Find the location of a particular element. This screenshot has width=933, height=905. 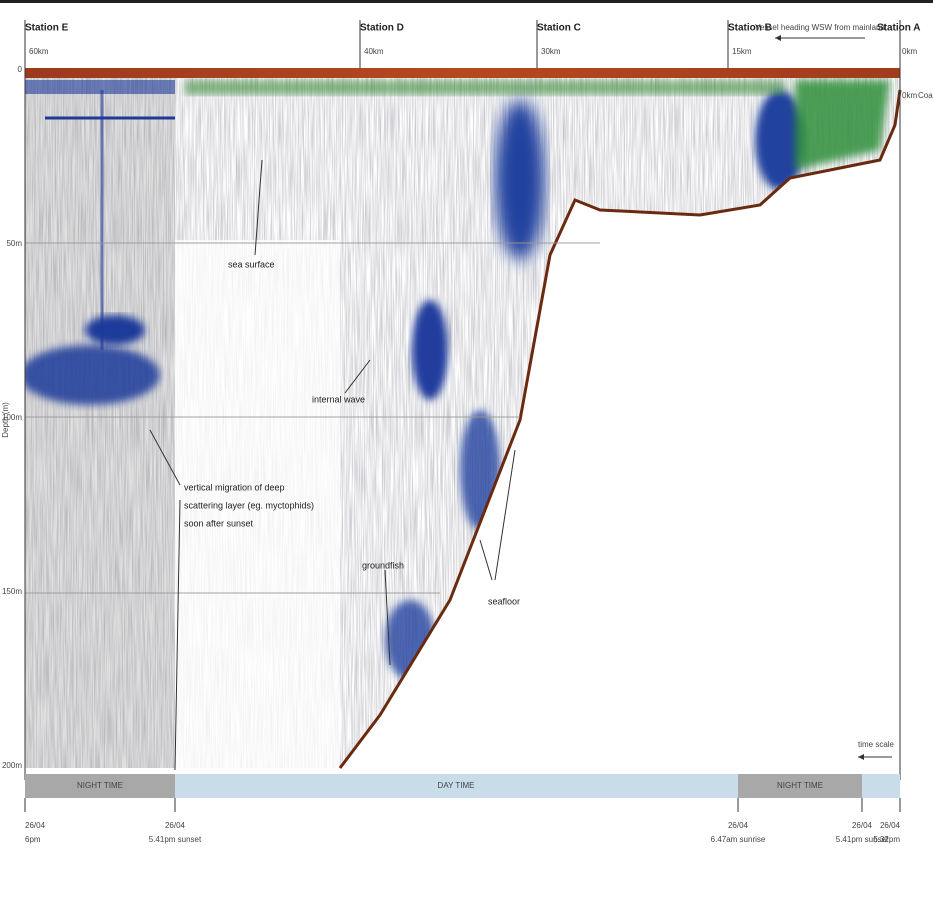

depth-label: 150m is located at coordinates (12, 591).